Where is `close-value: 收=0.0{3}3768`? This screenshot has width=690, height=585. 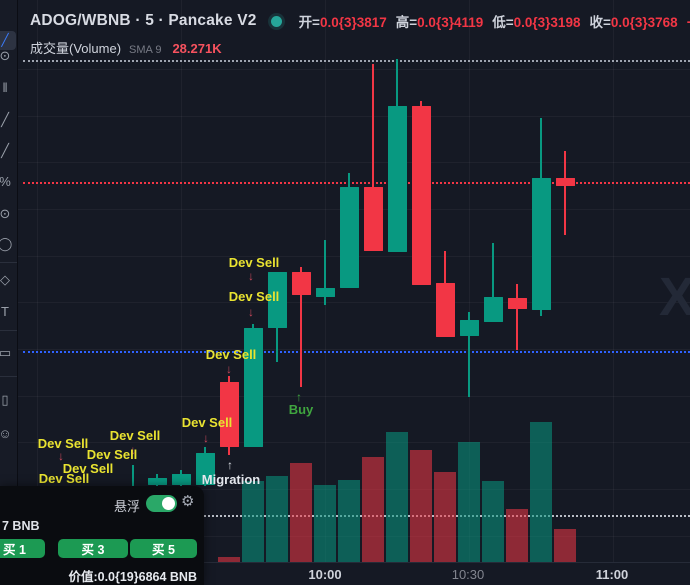 close-value: 收=0.0{3}3768 is located at coordinates (633, 22).